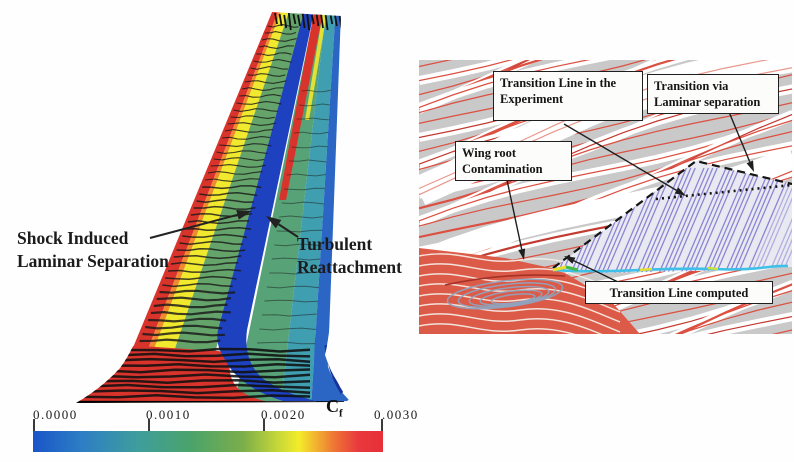 The height and width of the screenshot is (462, 794). I want to click on colorbar-tick-label: 0.0010, so click(168, 414).